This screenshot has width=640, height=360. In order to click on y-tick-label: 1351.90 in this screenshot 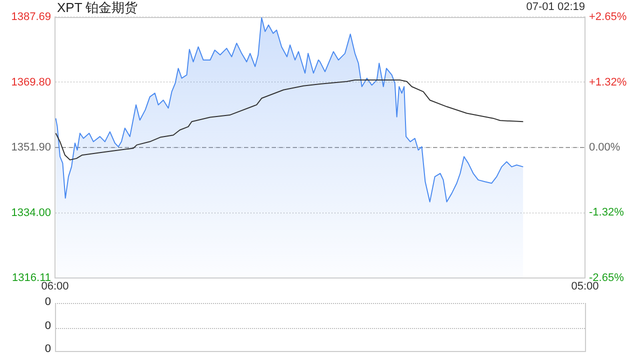, I will do `click(31, 148)`.